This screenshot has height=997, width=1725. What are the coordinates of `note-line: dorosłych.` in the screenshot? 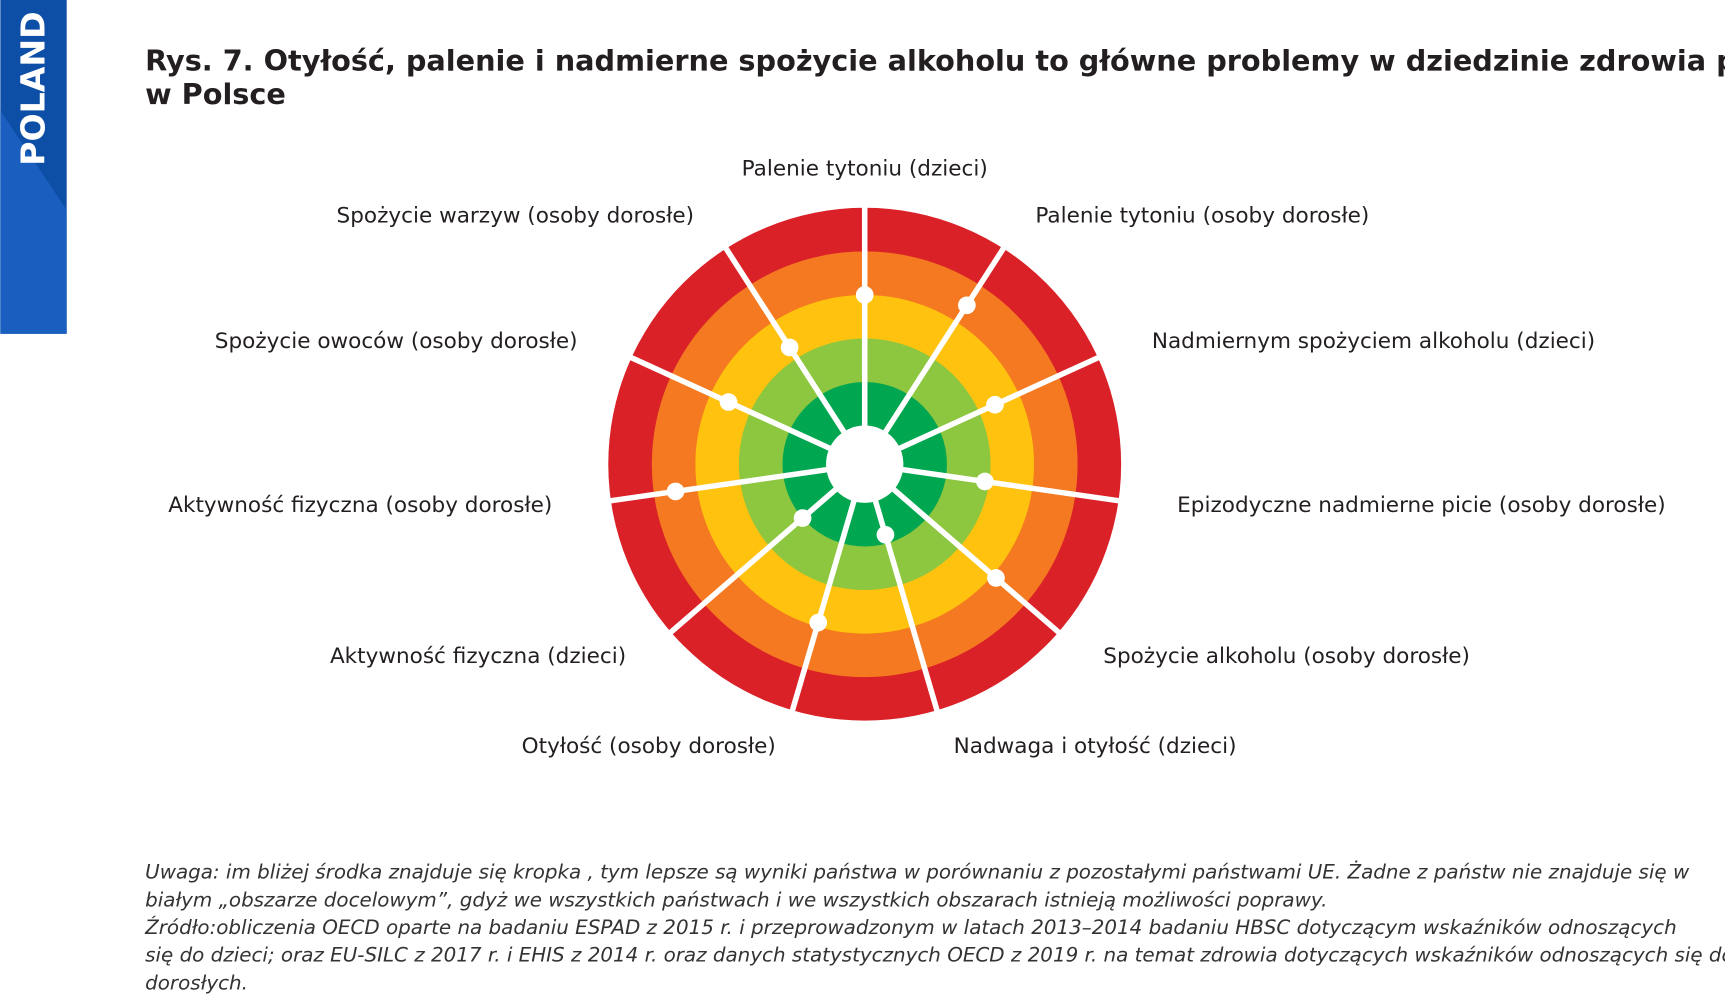 It's located at (196, 982).